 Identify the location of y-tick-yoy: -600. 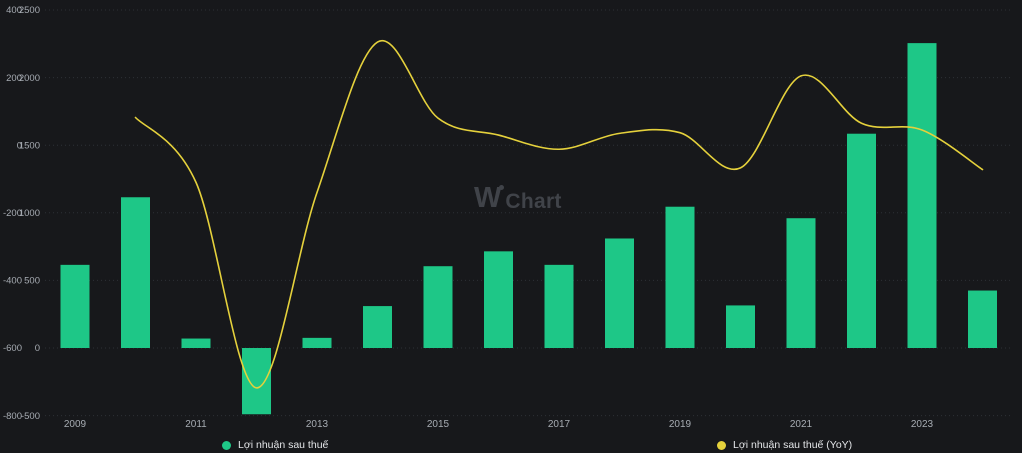
(12, 348).